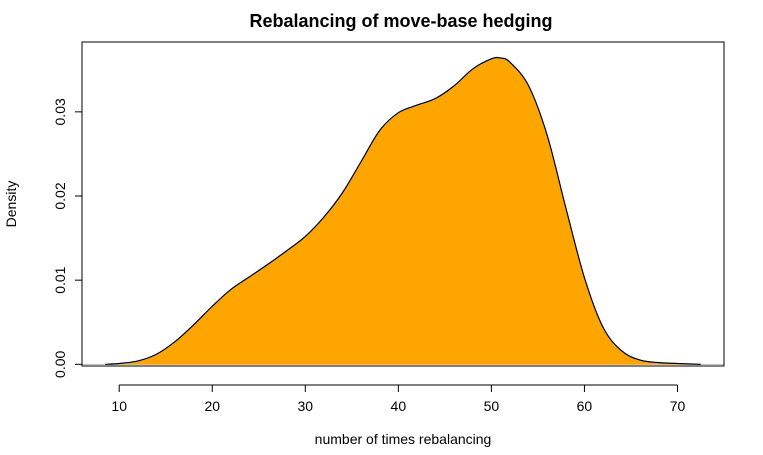 Image resolution: width=763 pixels, height=455 pixels. Describe the element at coordinates (60, 111) in the screenshot. I see `y-tick-label: 0.03` at that location.